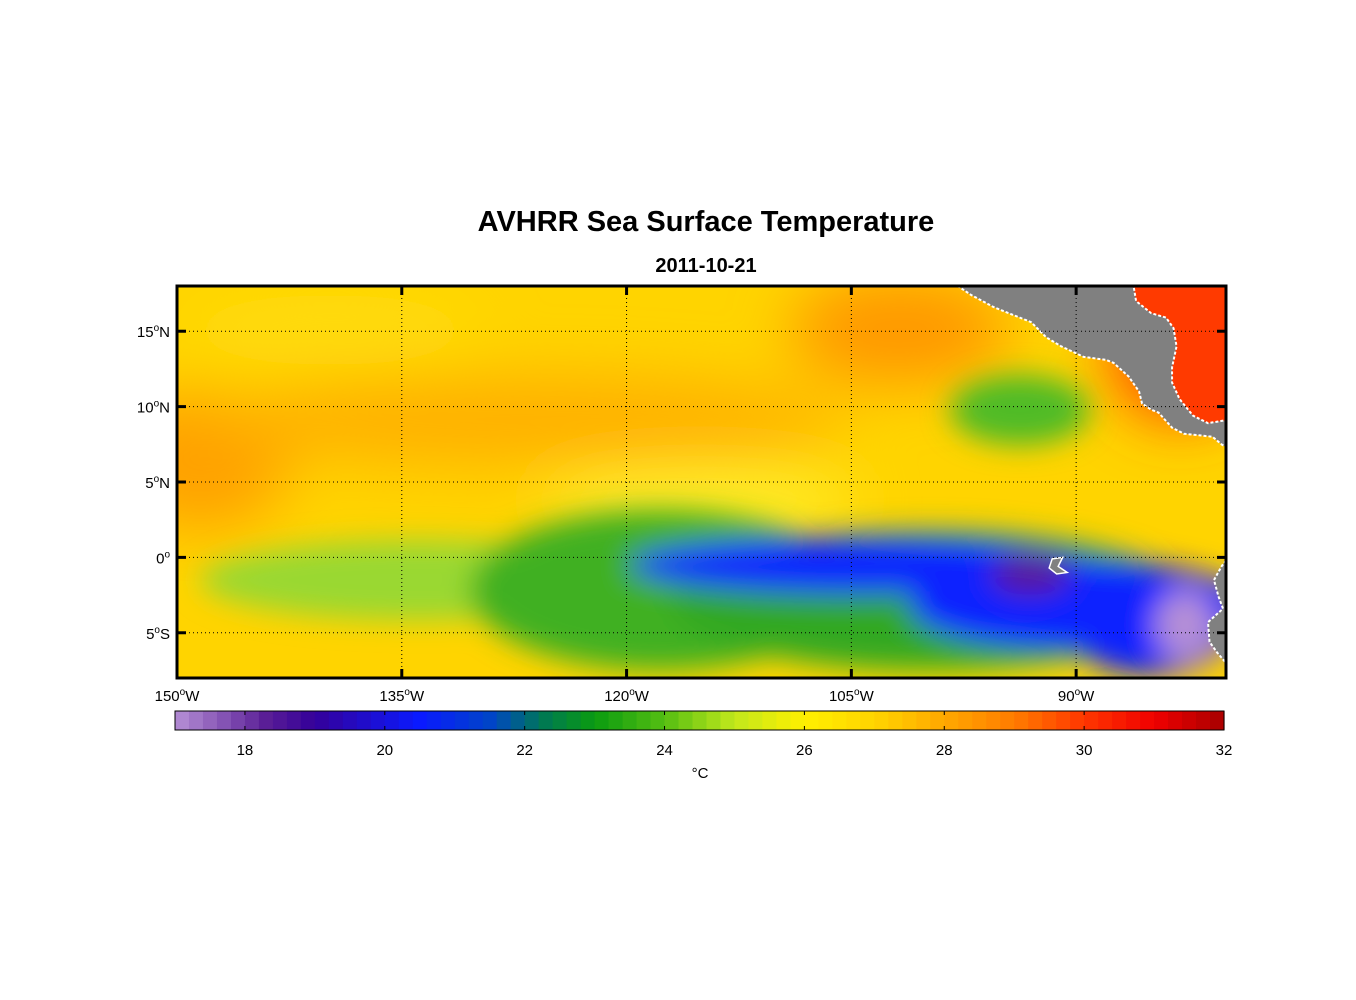  What do you see at coordinates (158, 634) in the screenshot?
I see `lat-tick-label: 5oS` at bounding box center [158, 634].